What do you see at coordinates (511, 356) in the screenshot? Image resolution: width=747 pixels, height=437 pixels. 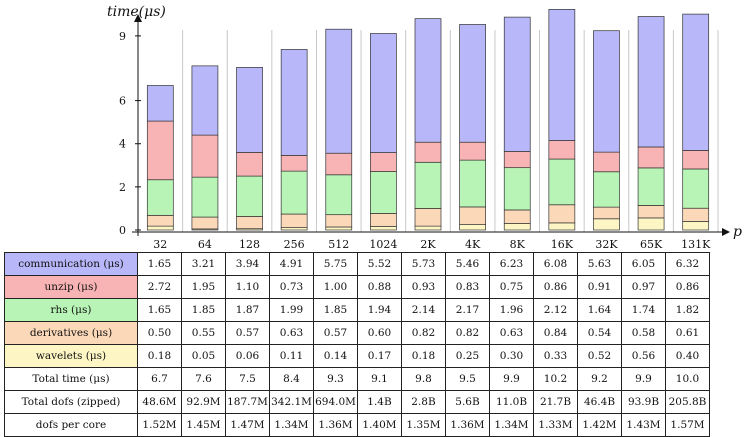 I see `table-cell: 0.30` at bounding box center [511, 356].